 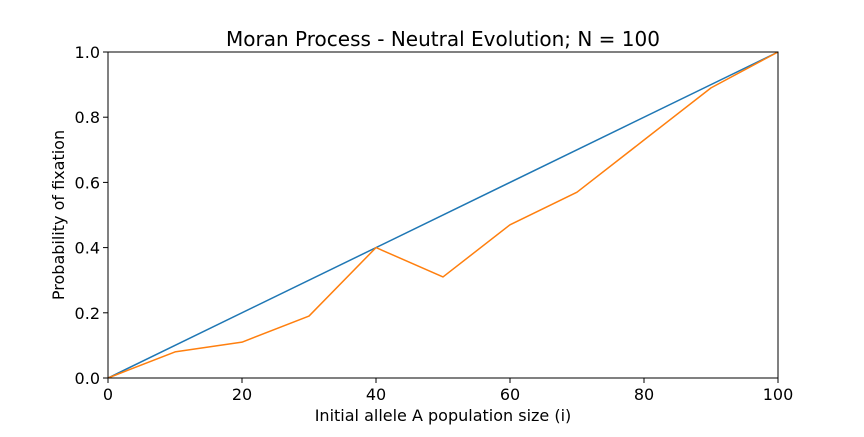 What do you see at coordinates (778, 394) in the screenshot?
I see `x-tick-label: 100` at bounding box center [778, 394].